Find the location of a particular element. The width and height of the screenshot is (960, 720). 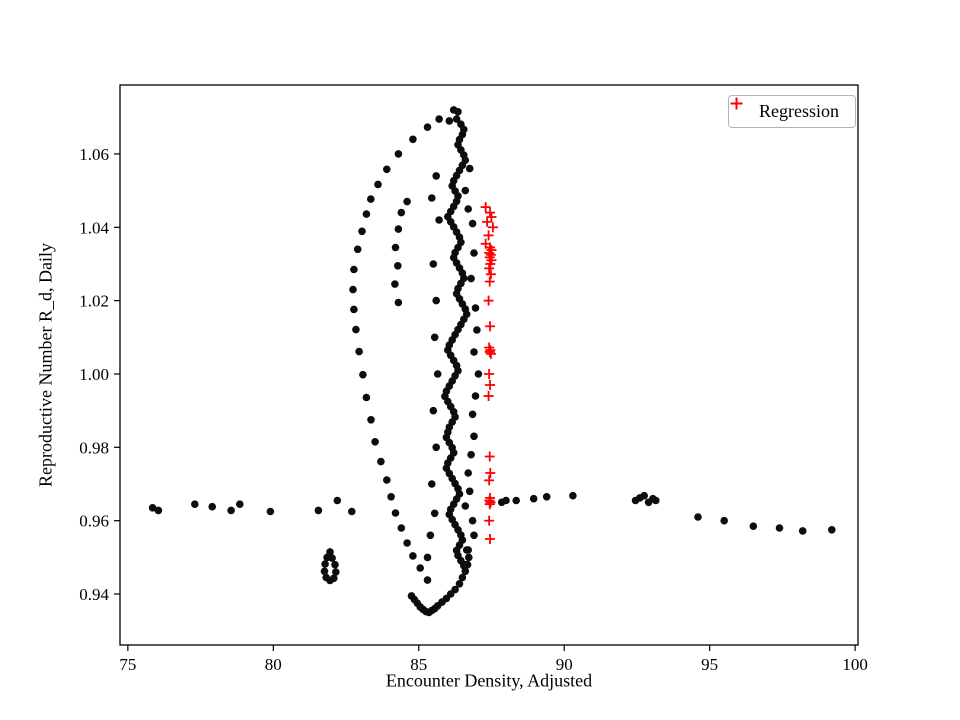

x-tick-label: 90 is located at coordinates (564, 664).